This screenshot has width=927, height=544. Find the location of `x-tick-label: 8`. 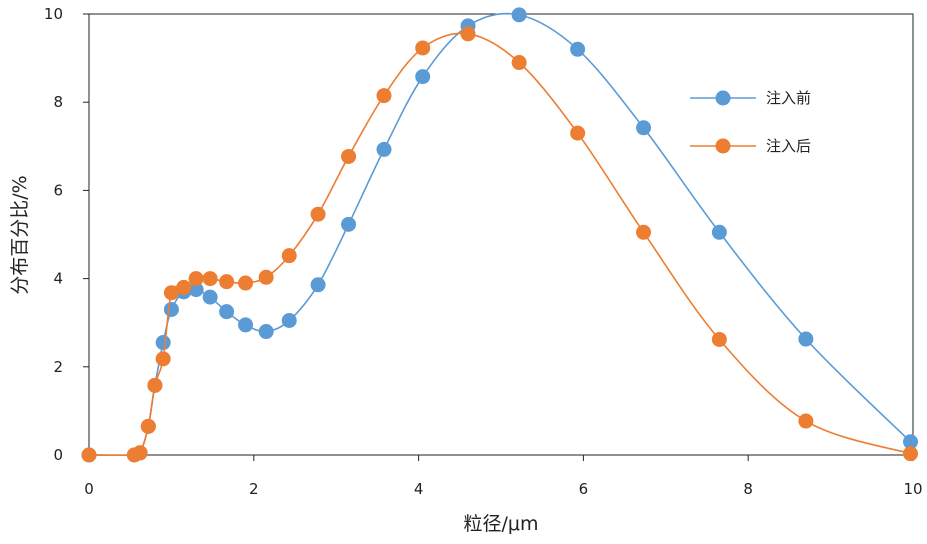

x-tick-label: 8 is located at coordinates (748, 489).